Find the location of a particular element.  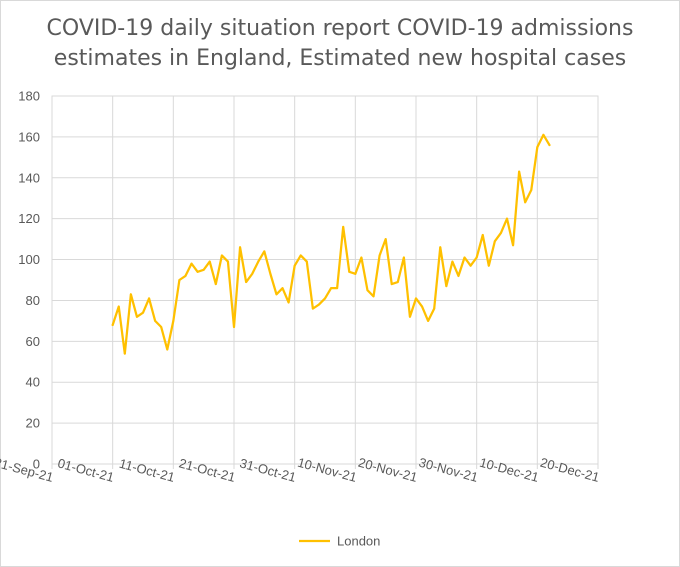

y-tick-label: 60 is located at coordinates (33, 341).